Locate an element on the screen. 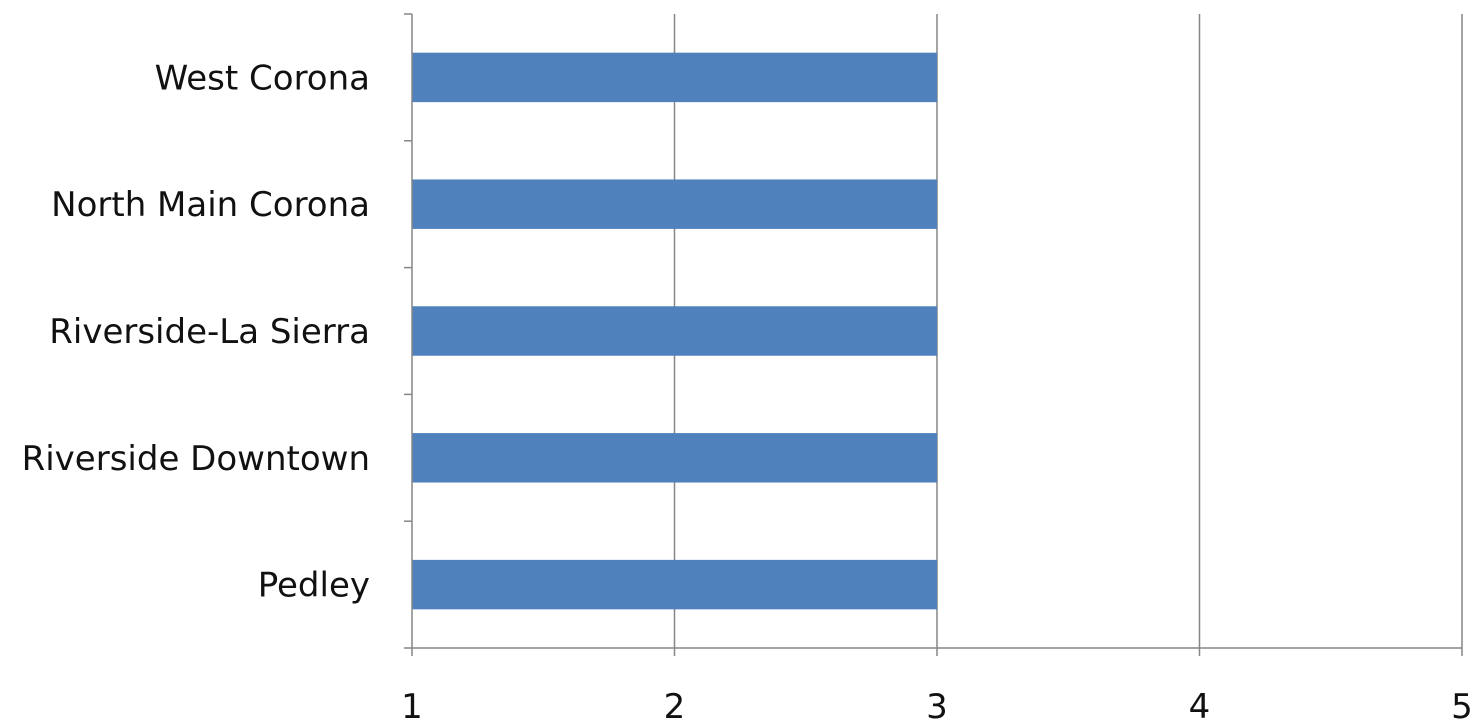  bar-riverside-la-sierra is located at coordinates (674, 331).